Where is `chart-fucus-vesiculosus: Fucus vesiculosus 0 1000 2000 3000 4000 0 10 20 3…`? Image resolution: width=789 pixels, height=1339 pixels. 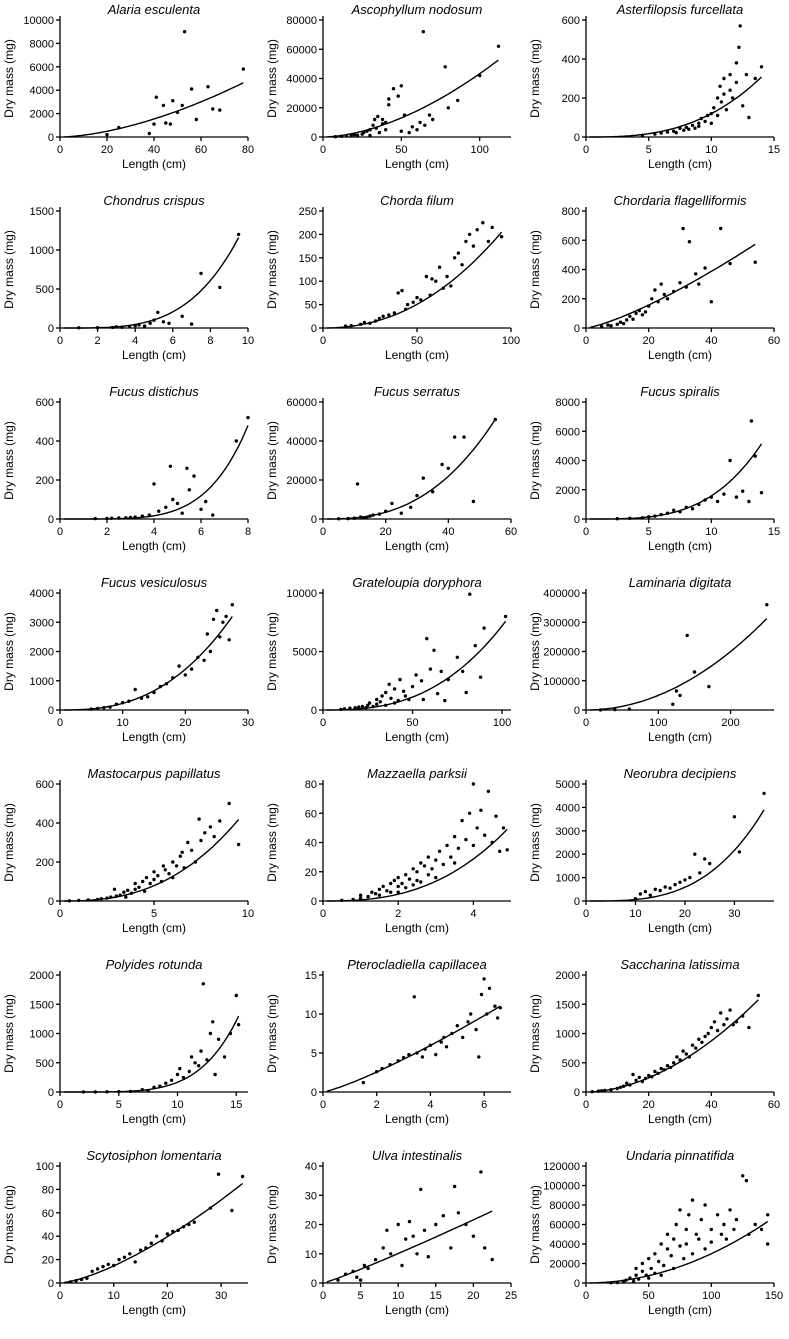 chart-fucus-vesiculosus: Fucus vesiculosus 0 1000 2000 3000 4000 0 10 20 3… is located at coordinates (128, 659).